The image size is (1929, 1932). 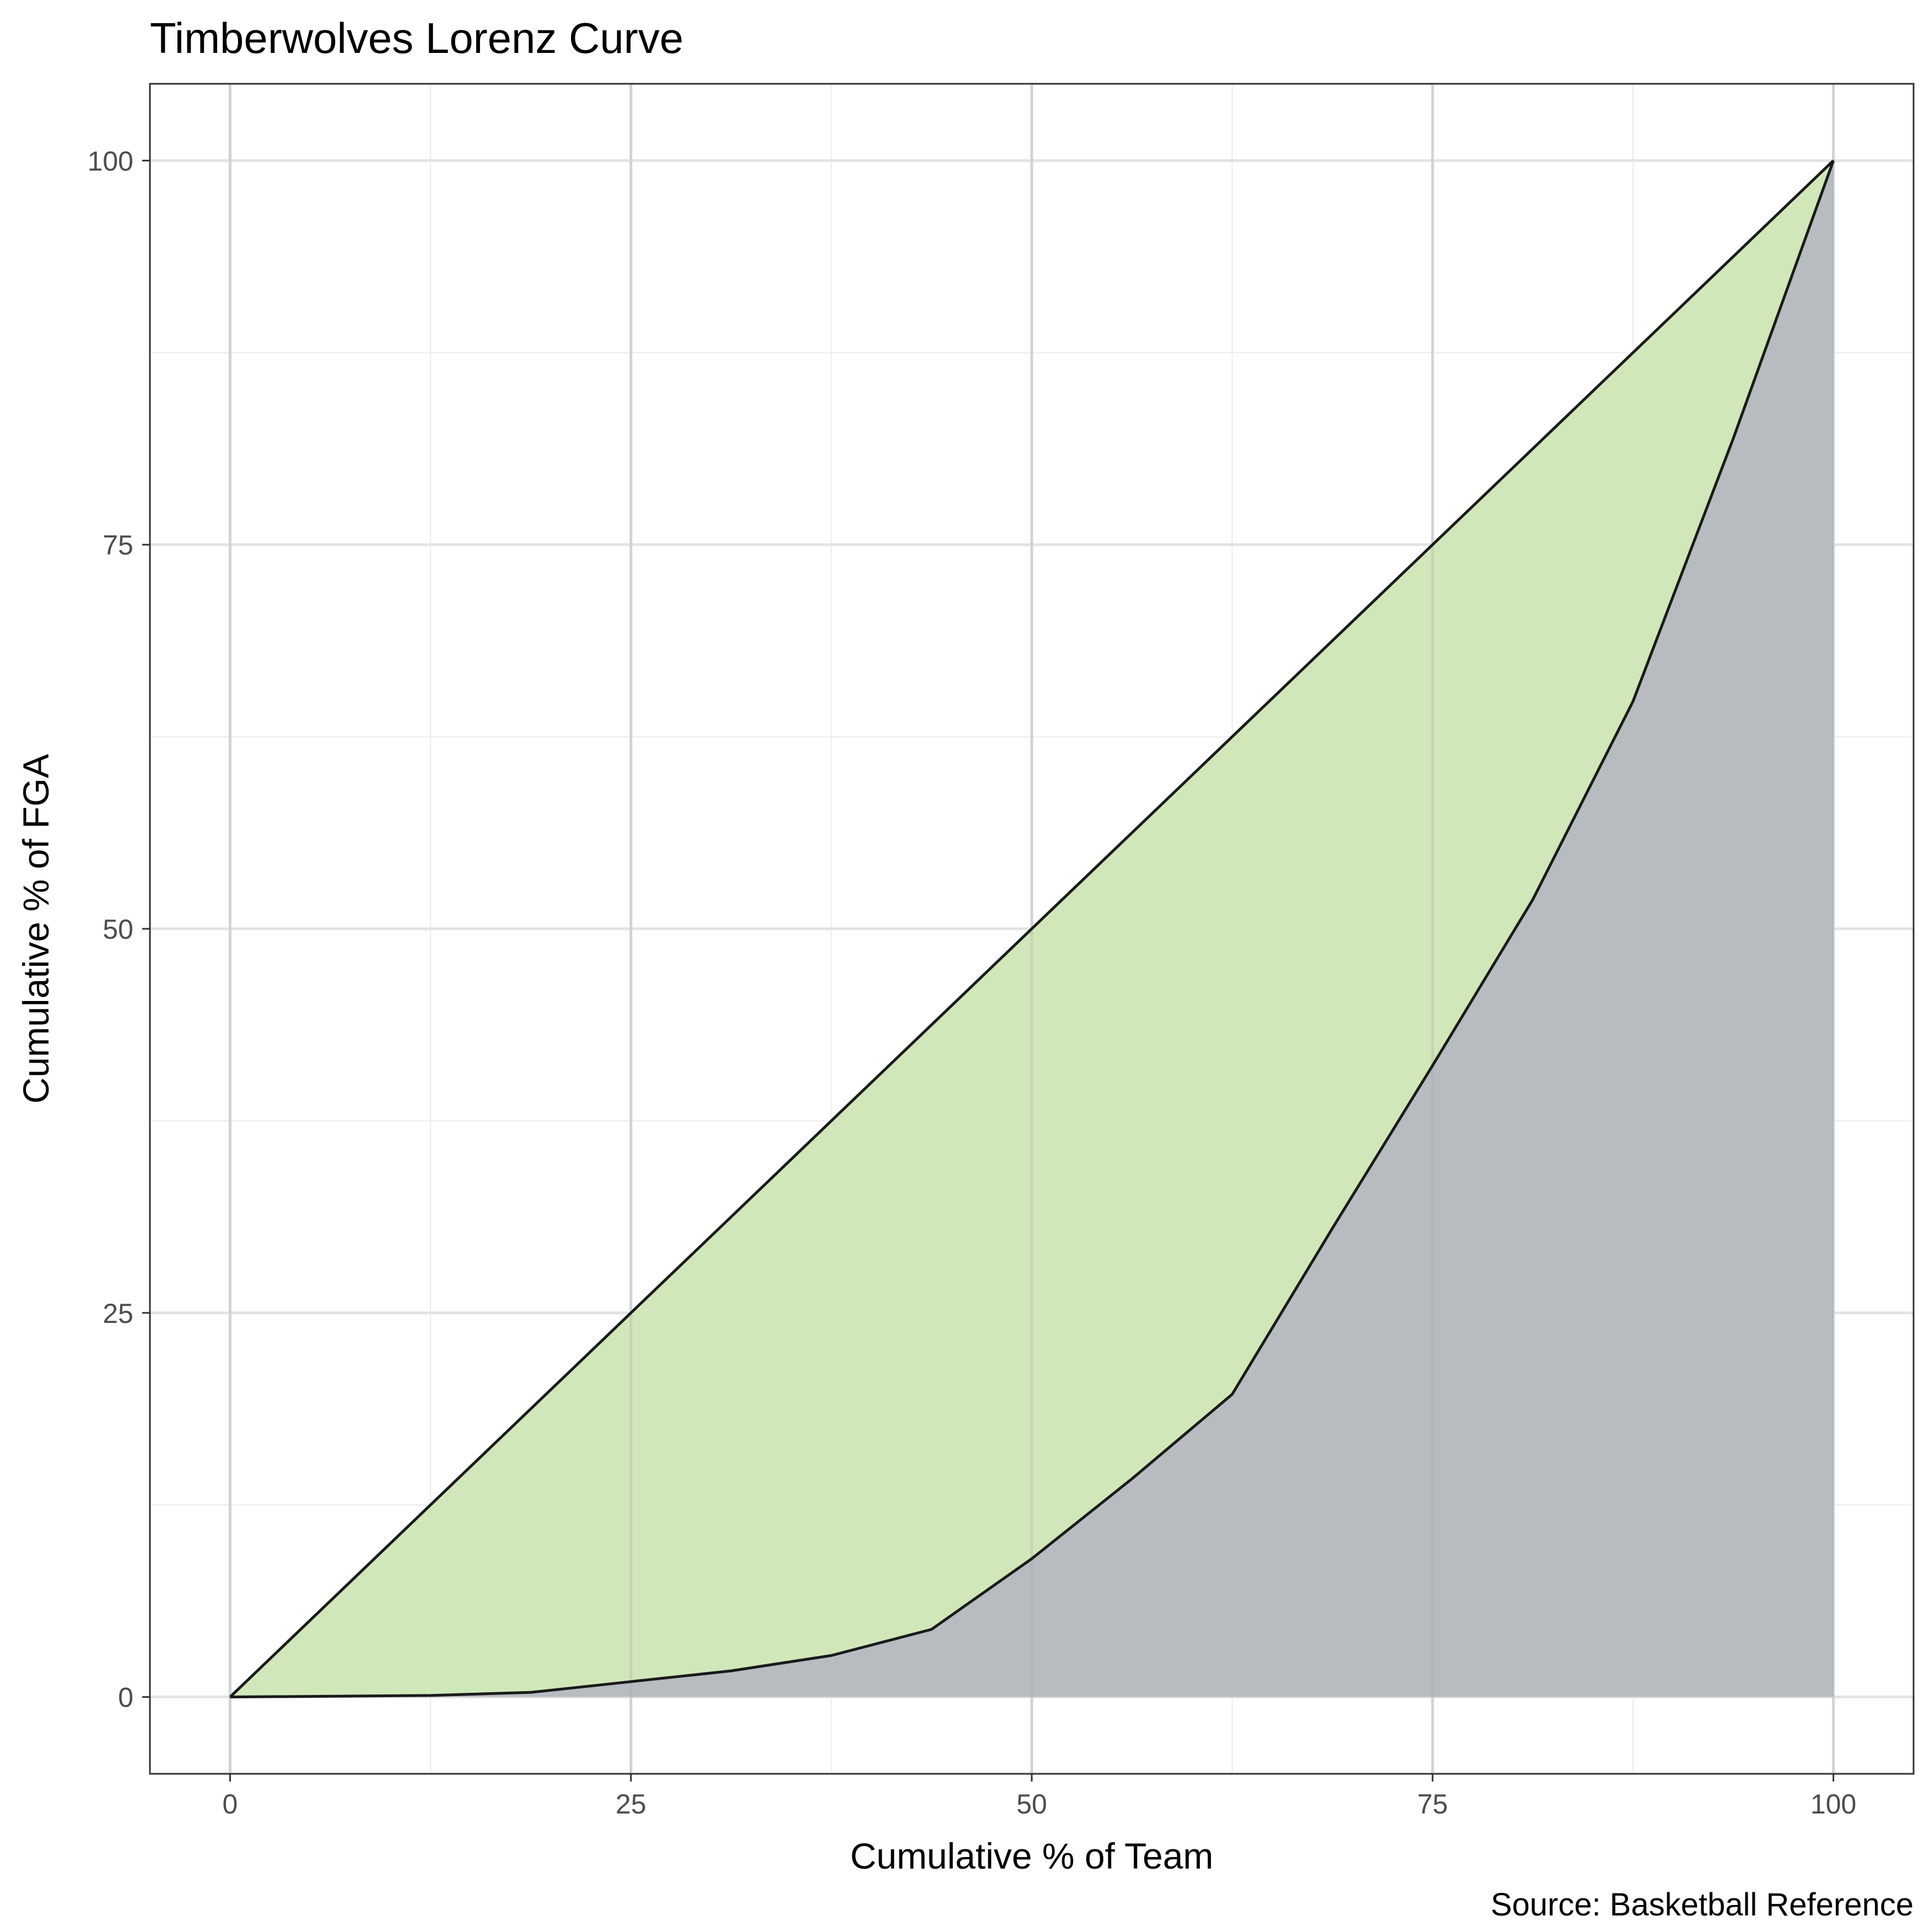 I want to click on x-tick-label: 0, so click(x=231, y=1804).